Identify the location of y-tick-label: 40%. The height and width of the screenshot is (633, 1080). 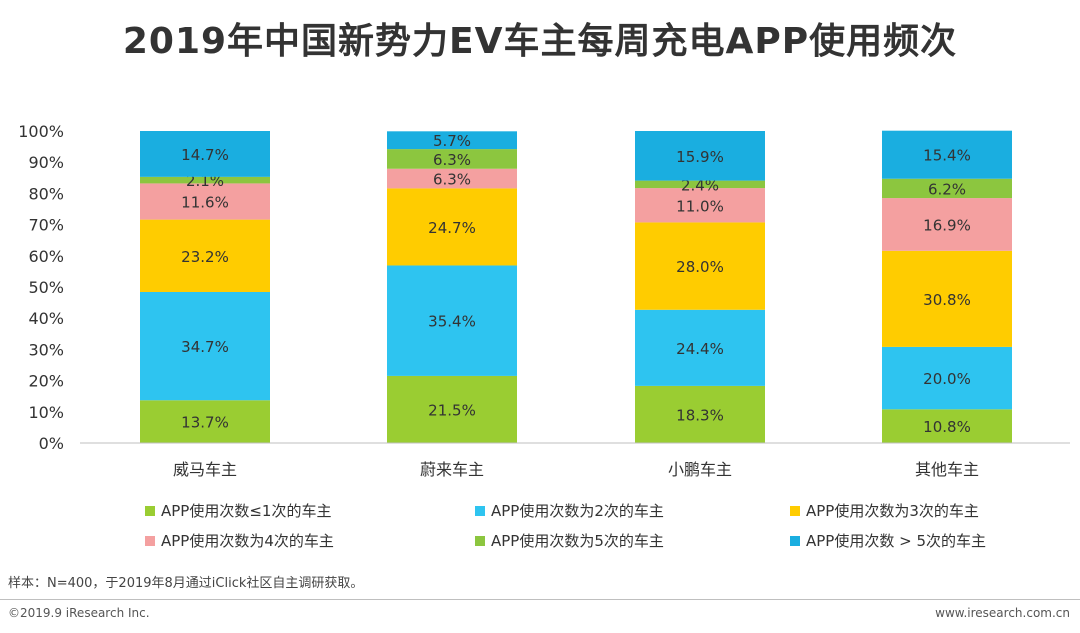
(46, 318).